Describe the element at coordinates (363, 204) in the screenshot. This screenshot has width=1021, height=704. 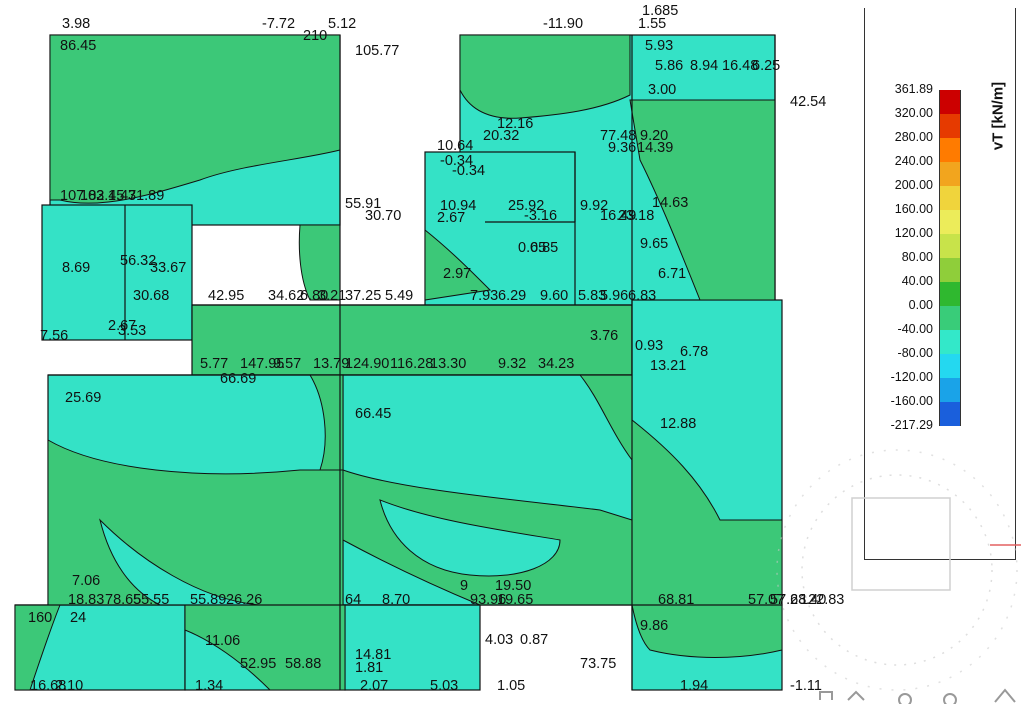
I see `contour-value-label: 55.91` at that location.